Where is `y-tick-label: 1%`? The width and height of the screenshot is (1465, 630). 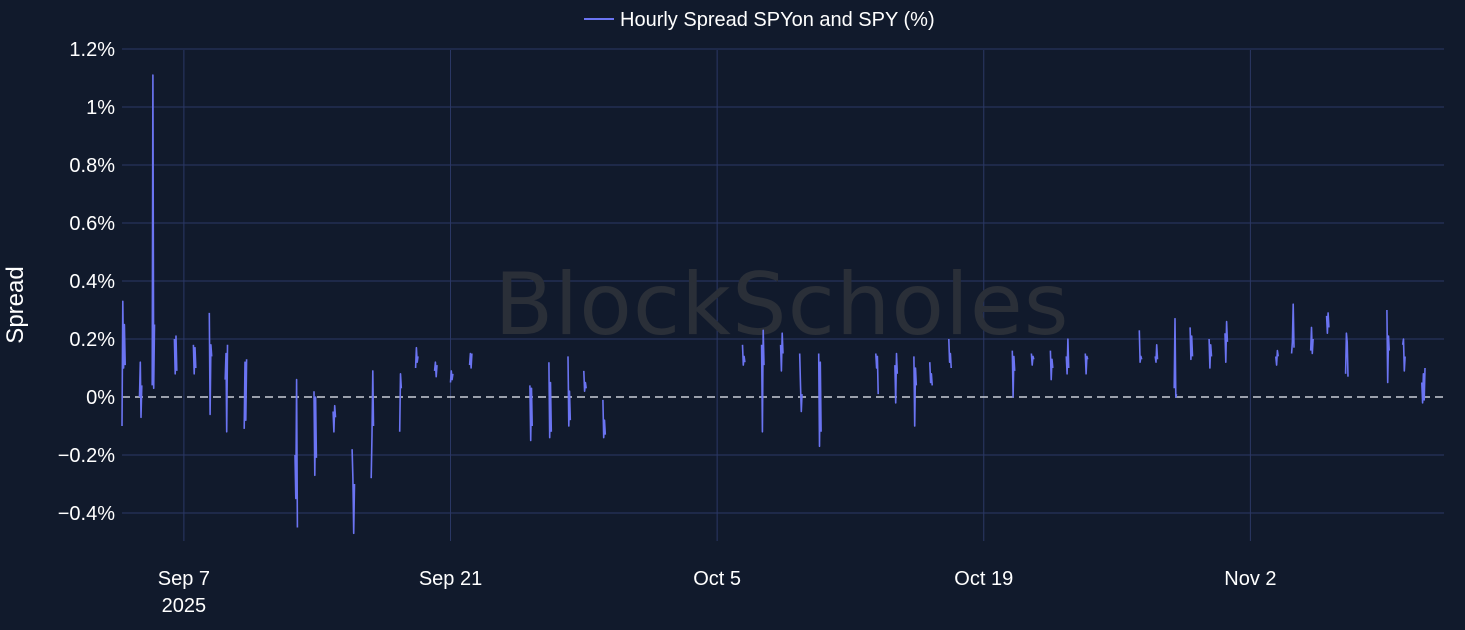
y-tick-label: 1% is located at coordinates (100, 108).